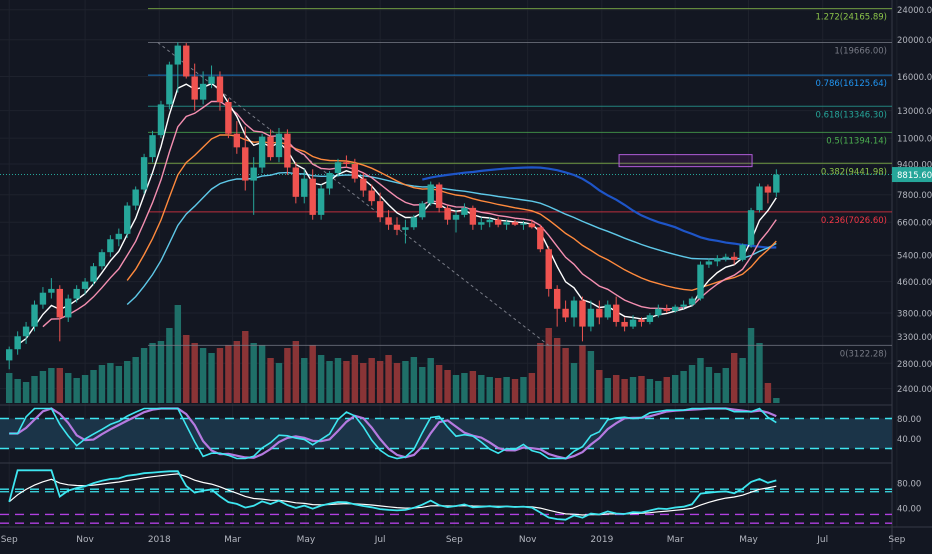 The width and height of the screenshot is (932, 554). I want to click on x-tick-label-10: May, so click(748, 540).